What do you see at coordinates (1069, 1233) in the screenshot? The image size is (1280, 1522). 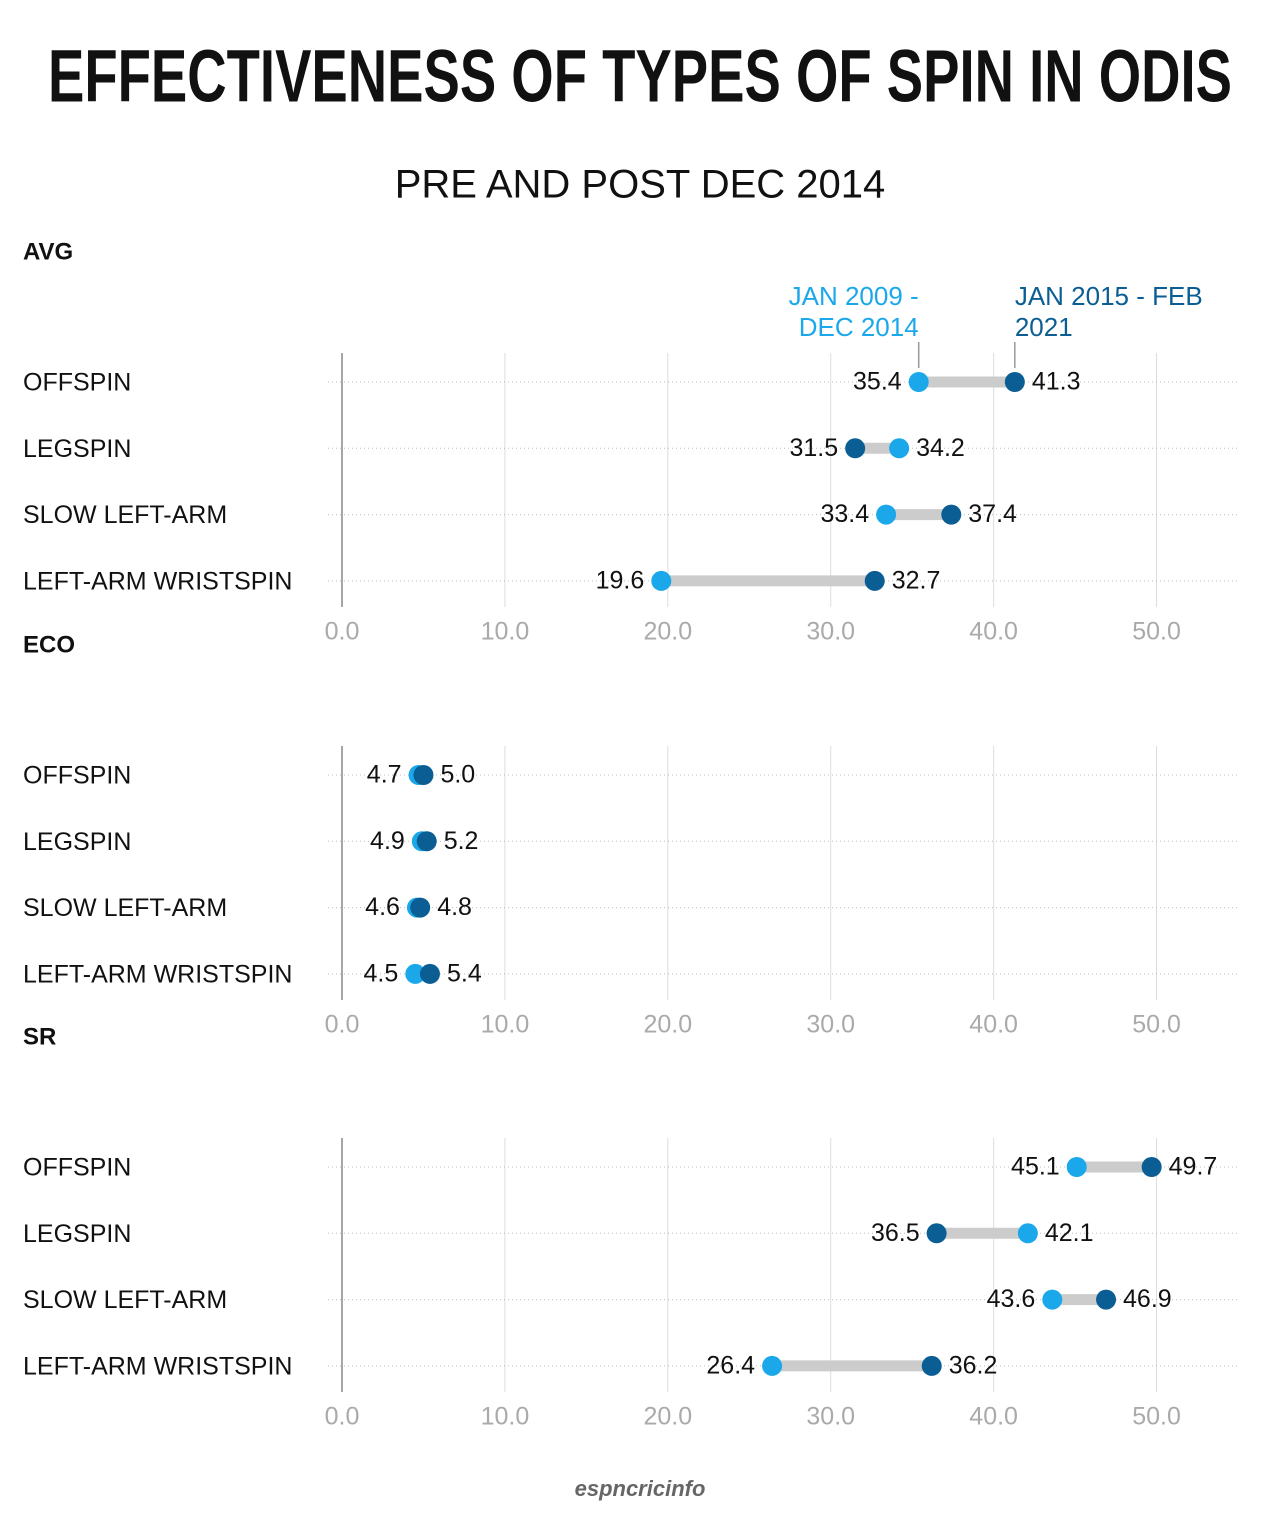 I see `value-label: 42.1` at bounding box center [1069, 1233].